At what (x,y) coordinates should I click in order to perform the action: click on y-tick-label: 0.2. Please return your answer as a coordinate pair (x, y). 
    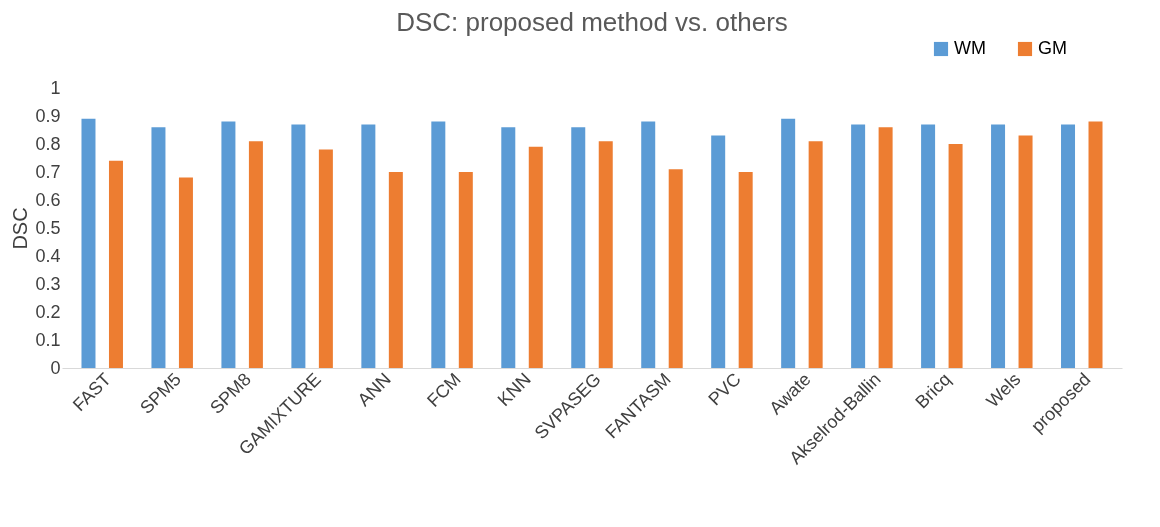
    Looking at the image, I should click on (48, 311).